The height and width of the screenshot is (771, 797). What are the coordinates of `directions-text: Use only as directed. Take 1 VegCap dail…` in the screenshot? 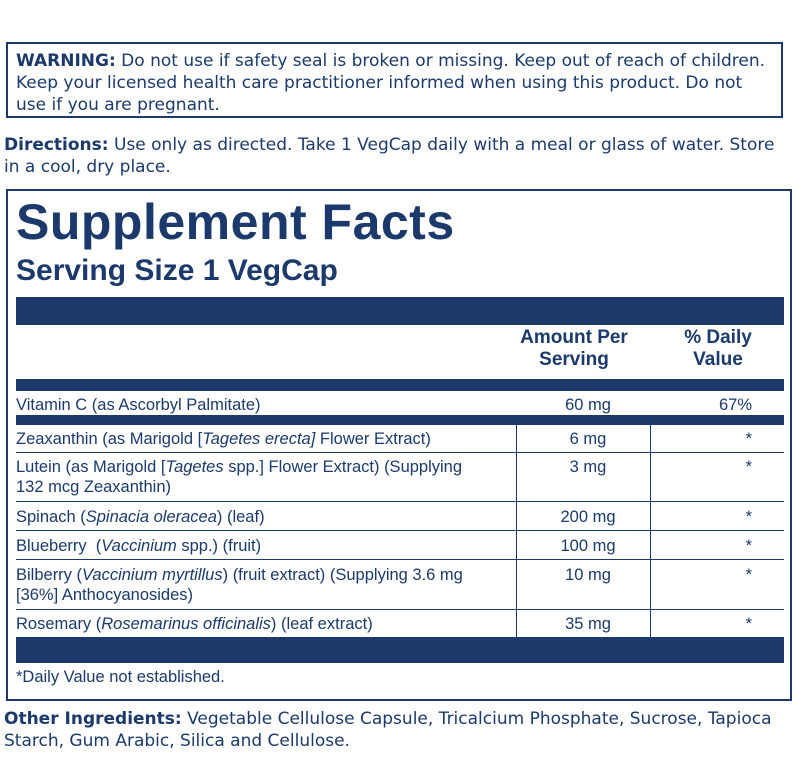 It's located at (389, 156).